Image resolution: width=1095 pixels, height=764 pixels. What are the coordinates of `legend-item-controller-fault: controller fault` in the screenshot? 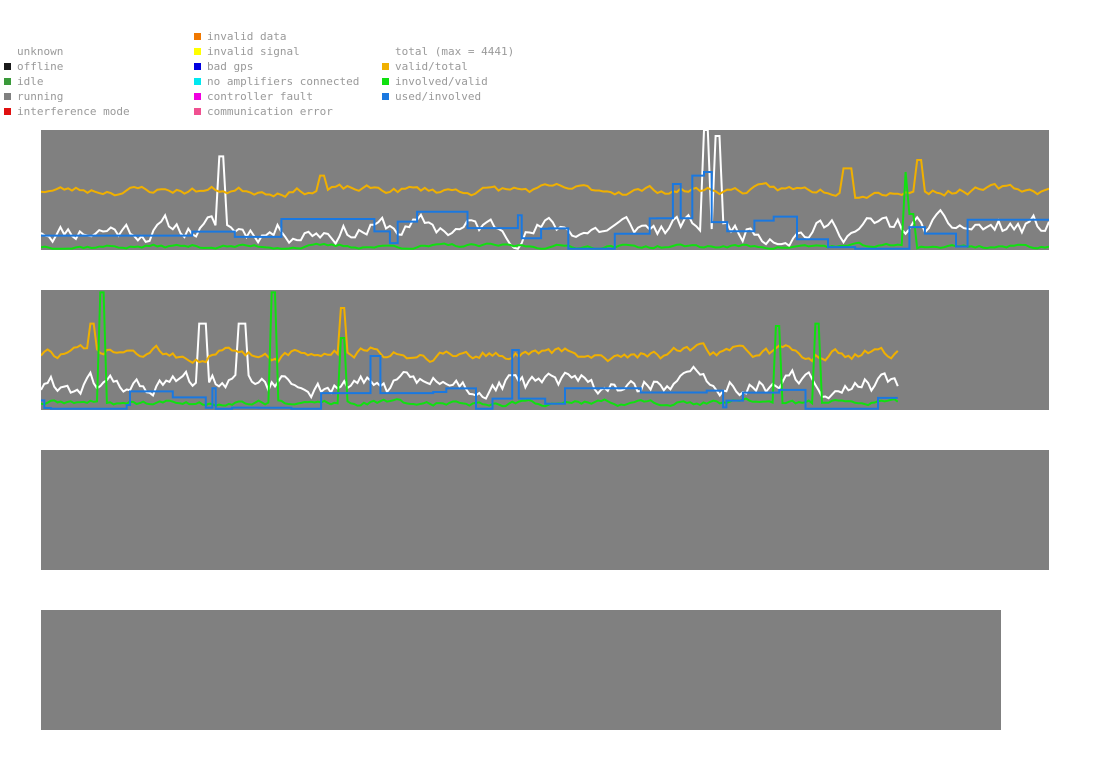 It's located at (276, 96).